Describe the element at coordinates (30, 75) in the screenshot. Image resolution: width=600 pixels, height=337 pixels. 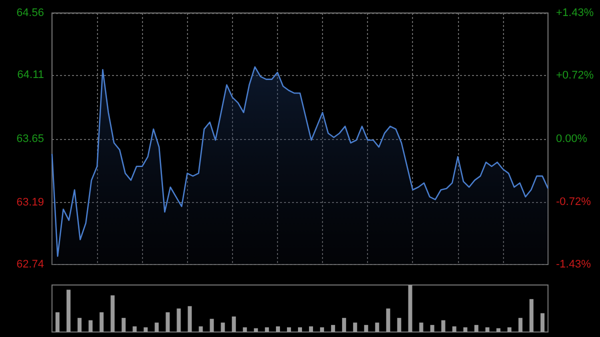
I see `y-tick-label: 64.11` at that location.